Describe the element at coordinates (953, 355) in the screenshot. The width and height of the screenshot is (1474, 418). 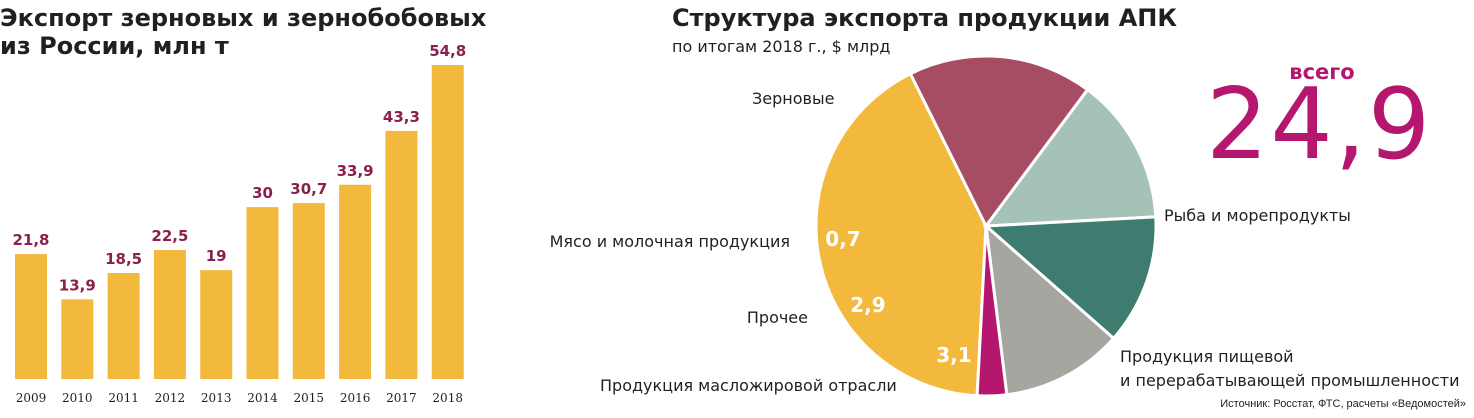
I see `pie-value-label: 3,1` at that location.